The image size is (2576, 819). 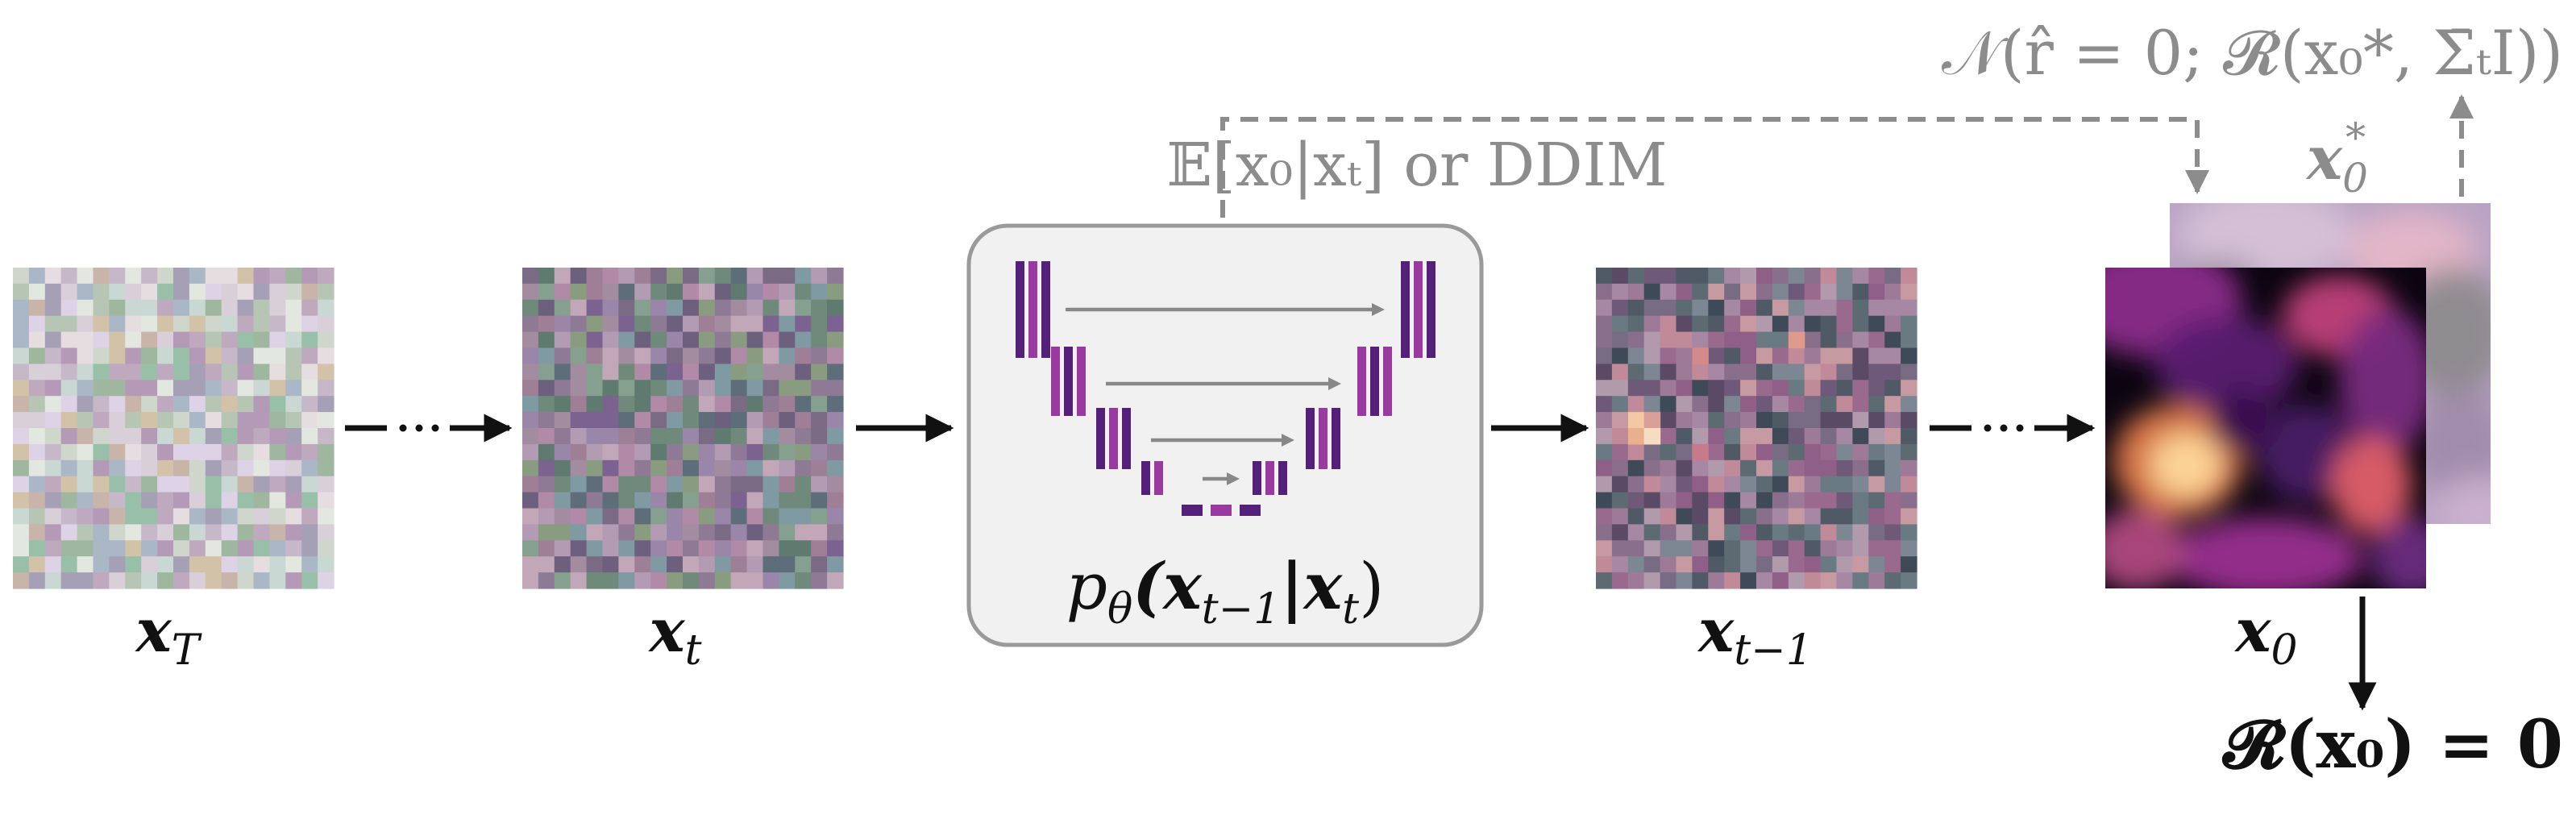 I want to click on likelihood-label: 𝒩(r̂ = 0; 𝓡(x₀*, Σ̄ₜI)), so click(x=2252, y=53).